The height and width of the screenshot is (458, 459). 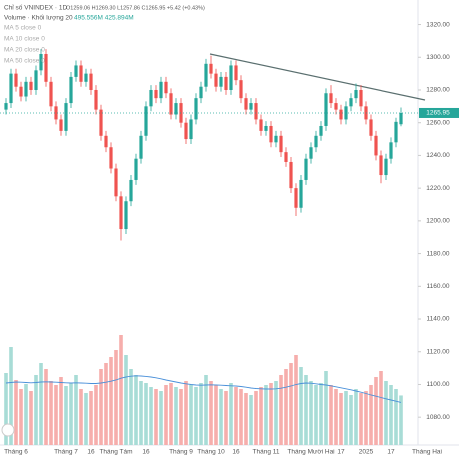 What do you see at coordinates (36, 7) in the screenshot?
I see `symbol-label: Chỉ số VNINDEX · 1D` at bounding box center [36, 7].